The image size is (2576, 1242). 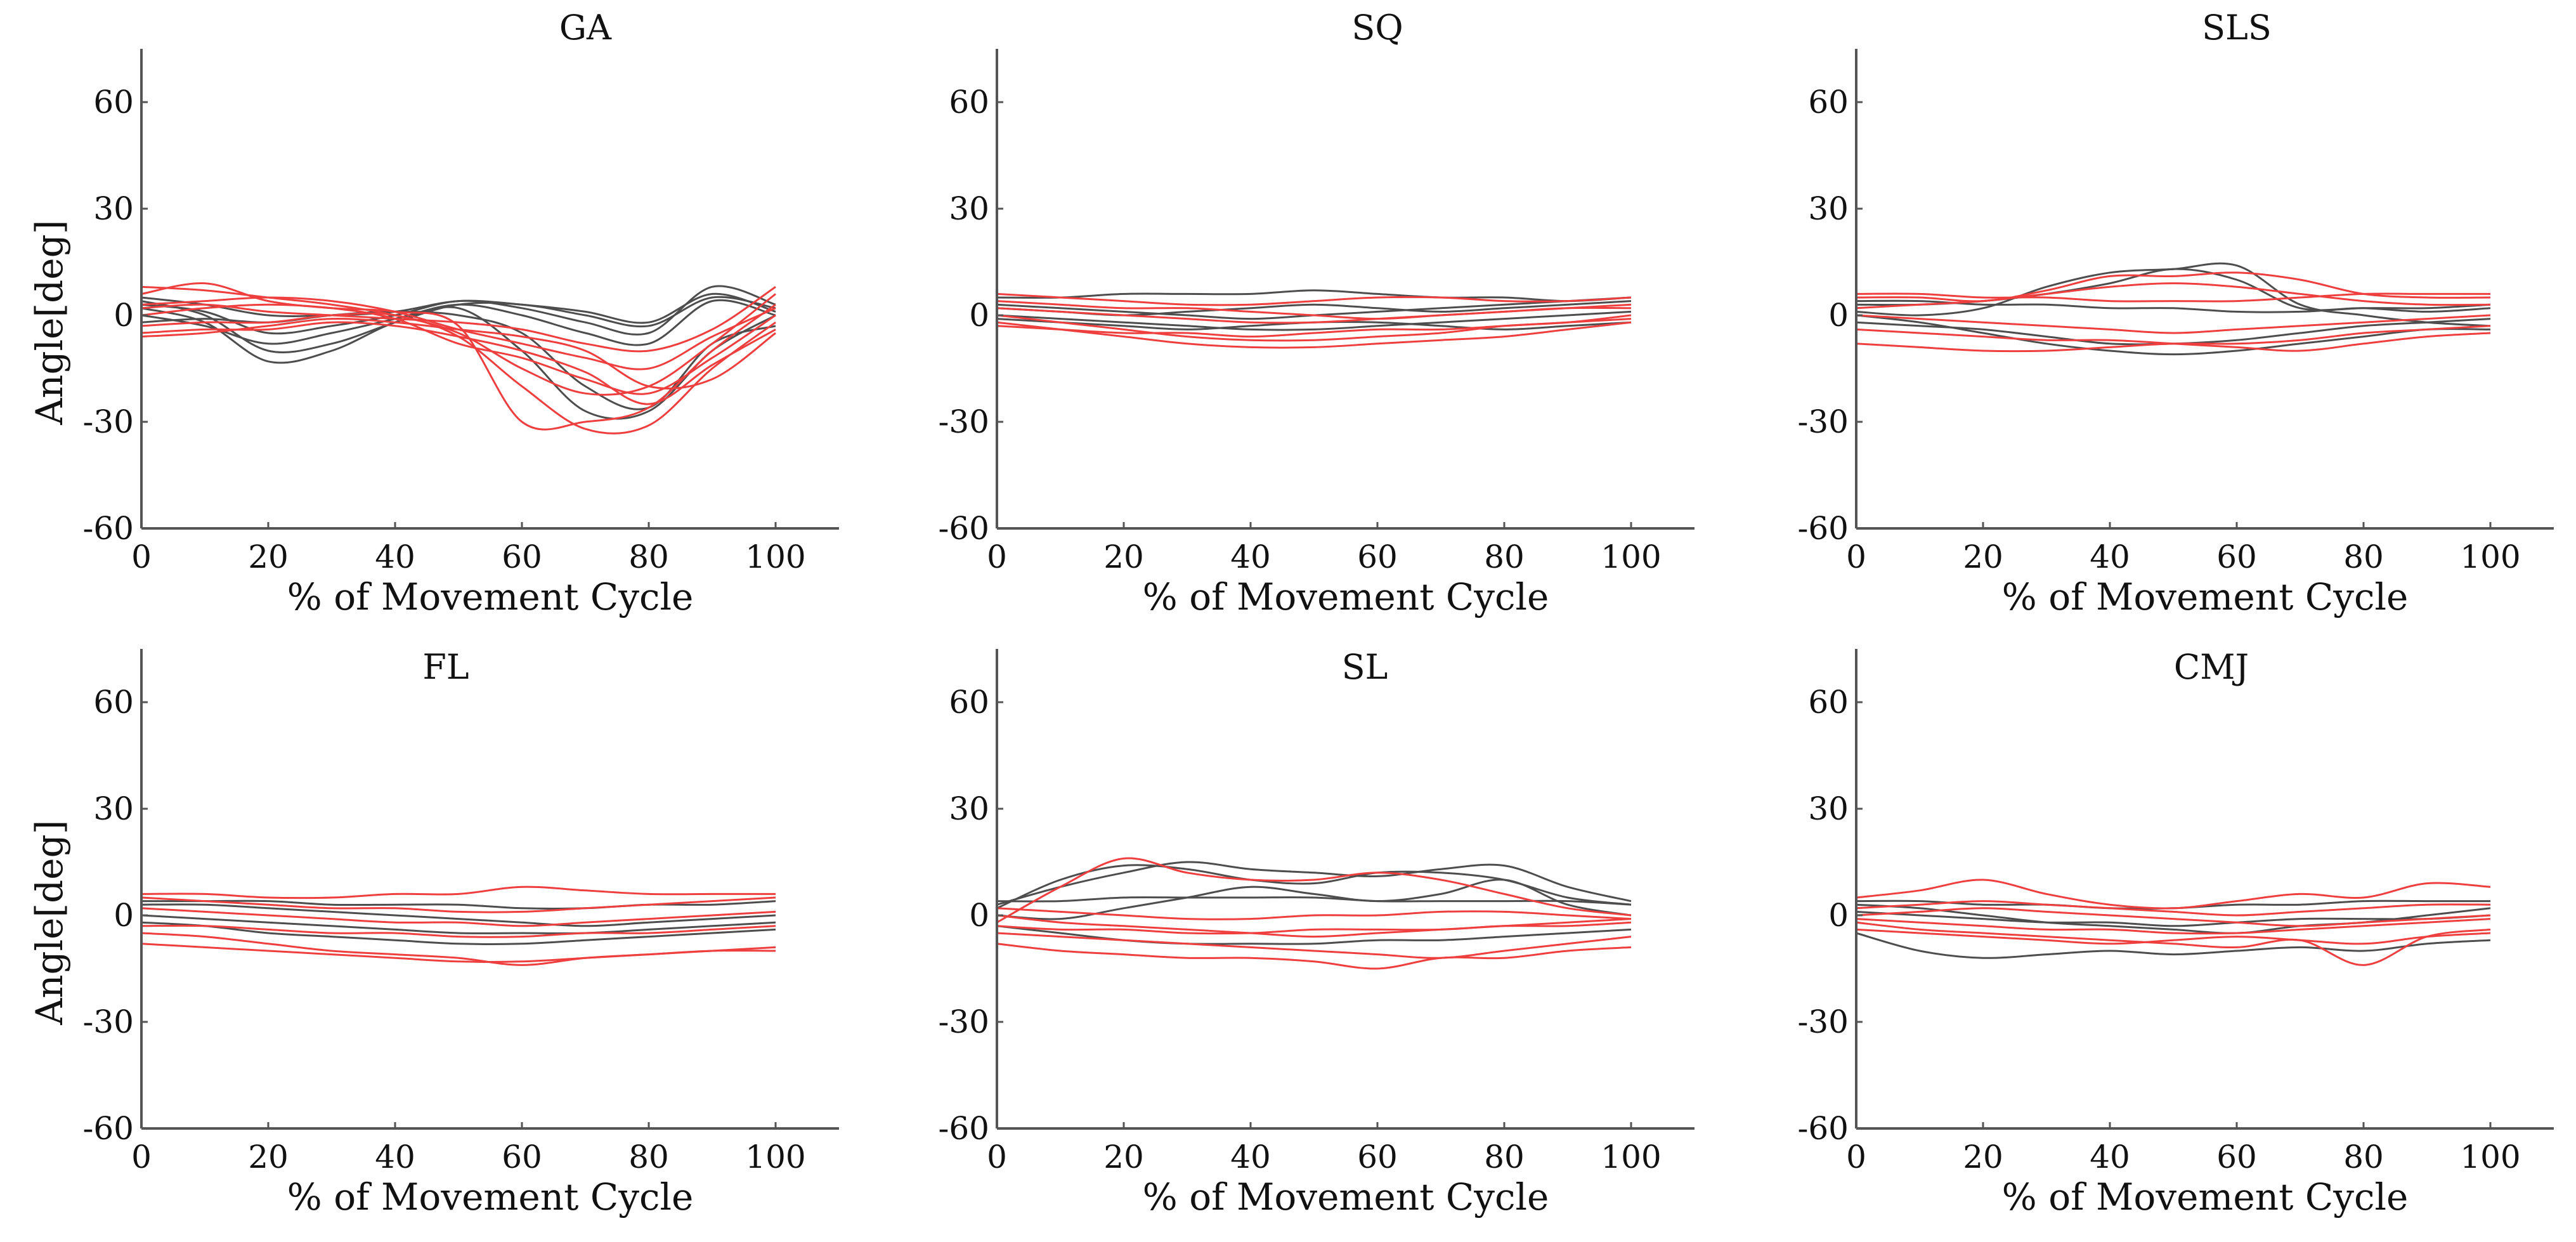 What do you see at coordinates (1377, 28) in the screenshot?
I see `panel-title: SQ` at bounding box center [1377, 28].